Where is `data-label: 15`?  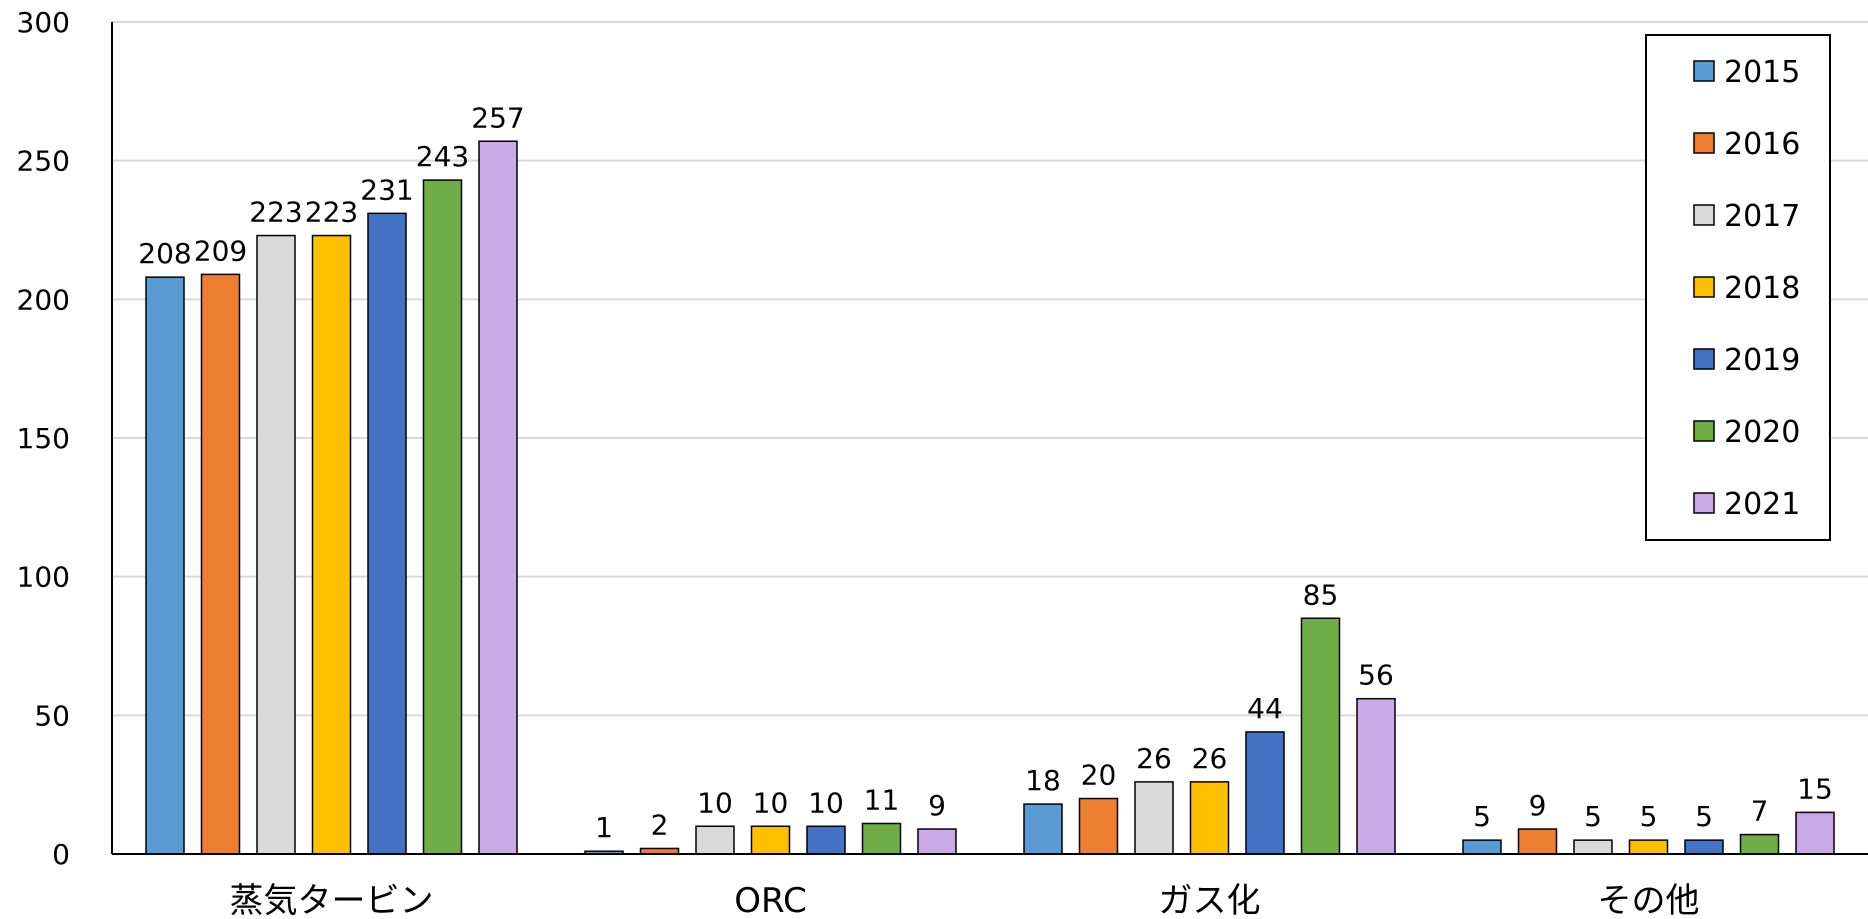 data-label: 15 is located at coordinates (1815, 788).